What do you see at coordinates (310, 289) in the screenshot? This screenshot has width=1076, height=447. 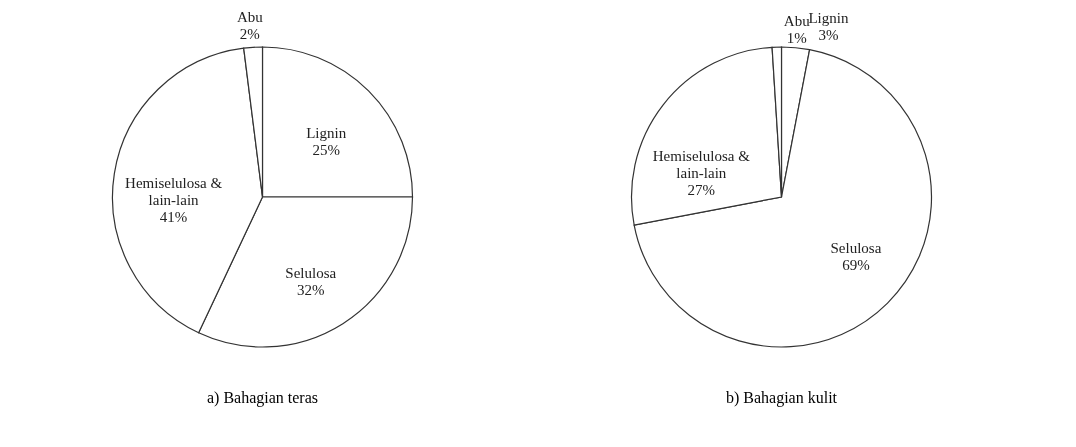 I see `data-label: 32%` at bounding box center [310, 289].